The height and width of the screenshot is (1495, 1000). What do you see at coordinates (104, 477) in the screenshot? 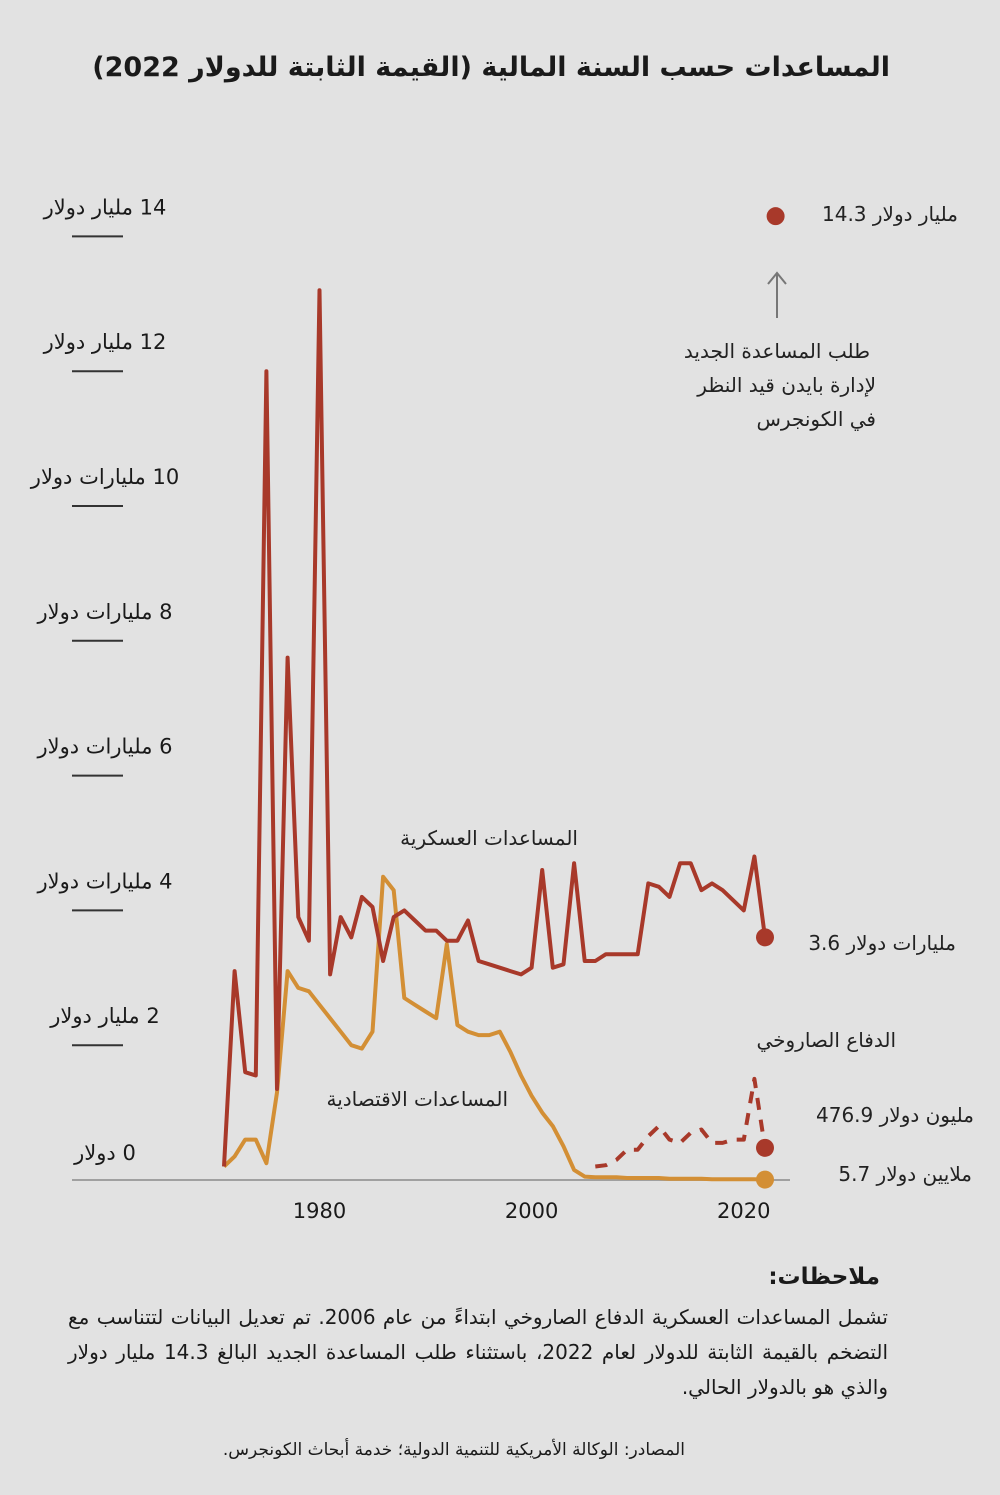
I see `y-tick-label: 10 مليارات دولار` at bounding box center [104, 477].